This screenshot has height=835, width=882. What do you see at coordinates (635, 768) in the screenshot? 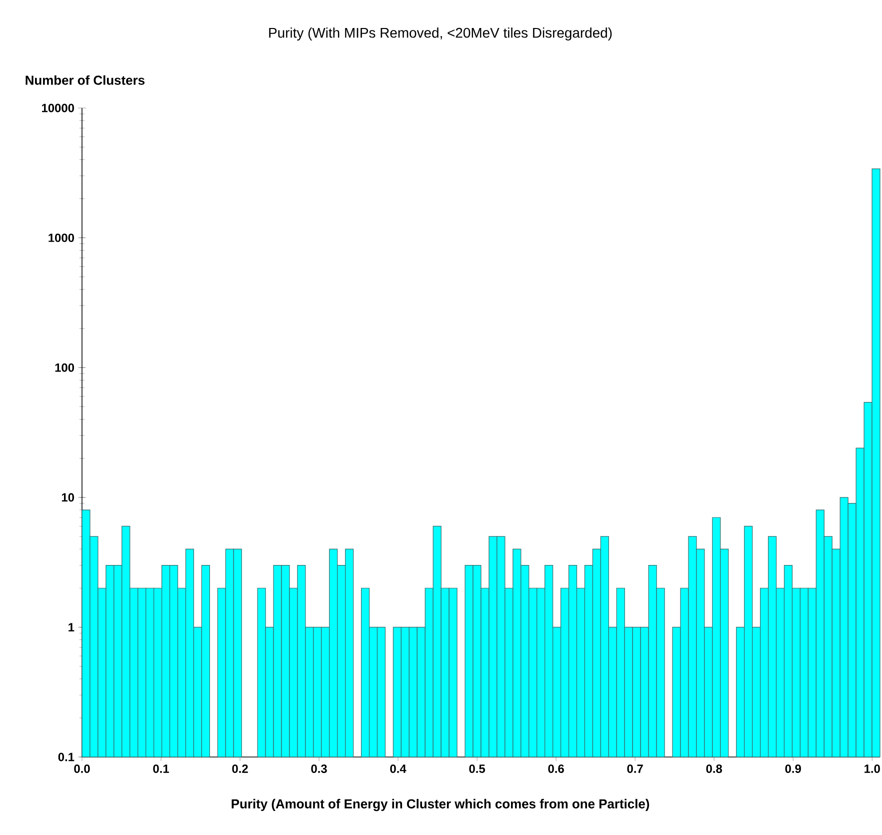
I see `x-tick-label: 0.7` at bounding box center [635, 768].